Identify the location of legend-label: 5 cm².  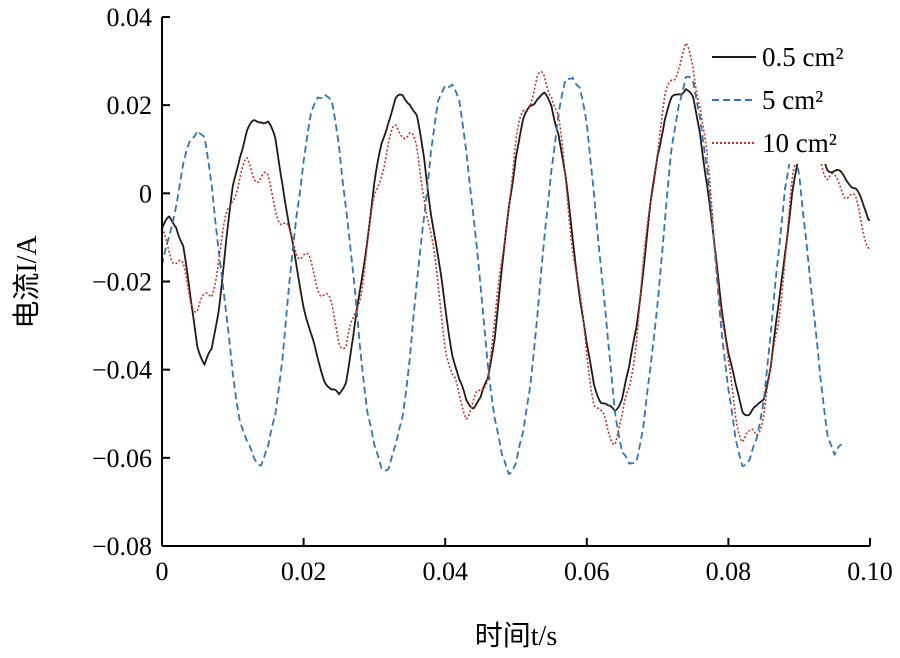
(792, 100).